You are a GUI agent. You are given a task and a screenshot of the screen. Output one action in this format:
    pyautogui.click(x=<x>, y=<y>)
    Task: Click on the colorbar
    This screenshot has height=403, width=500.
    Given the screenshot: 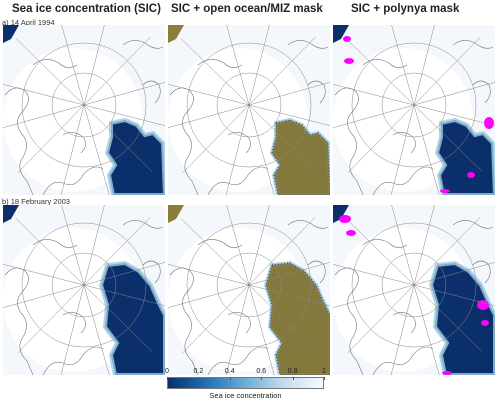 What is the action you would take?
    pyautogui.click(x=245, y=383)
    